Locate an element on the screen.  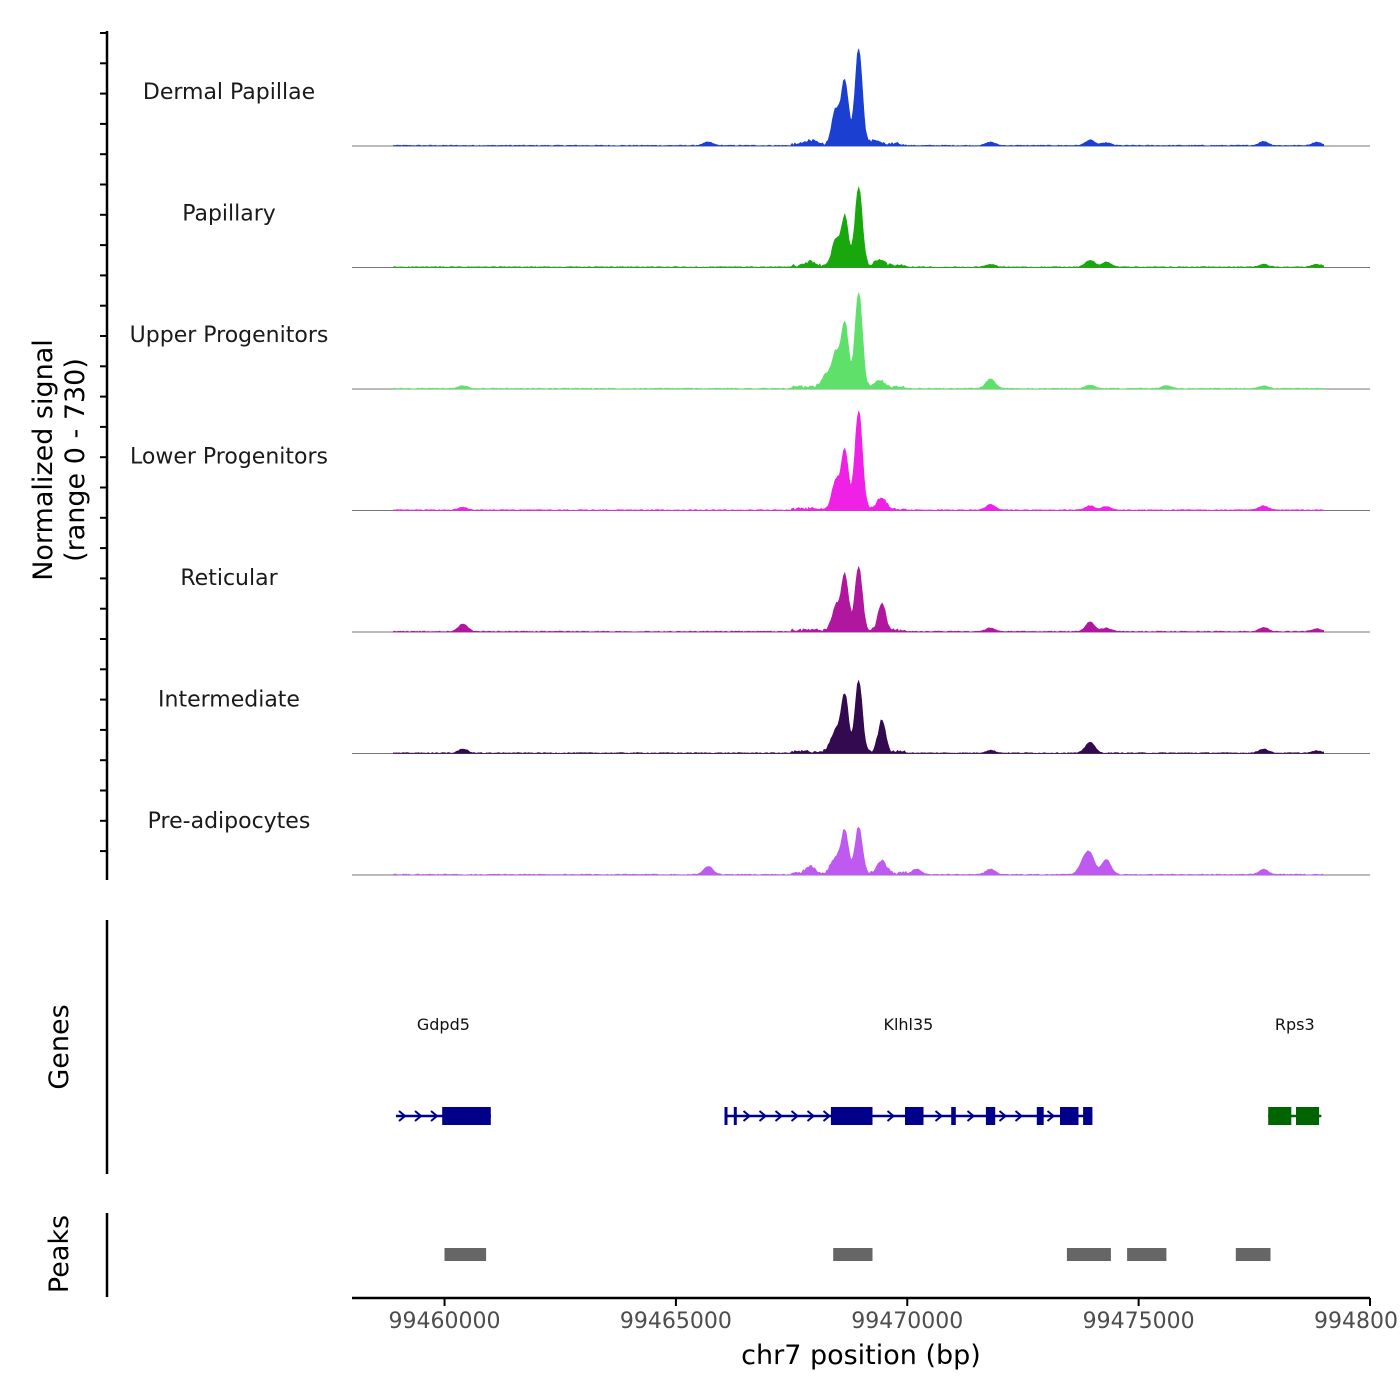
gene-label: Gdpd5 is located at coordinates (443, 1024).